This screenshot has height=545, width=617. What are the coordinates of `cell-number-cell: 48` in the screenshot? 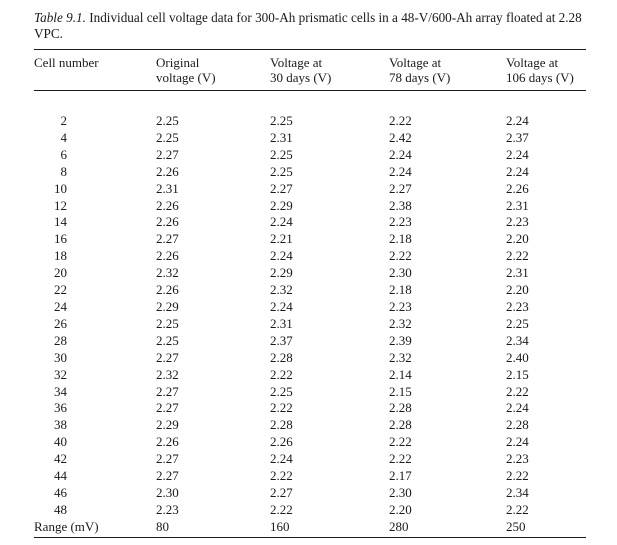 It's located at (60, 509).